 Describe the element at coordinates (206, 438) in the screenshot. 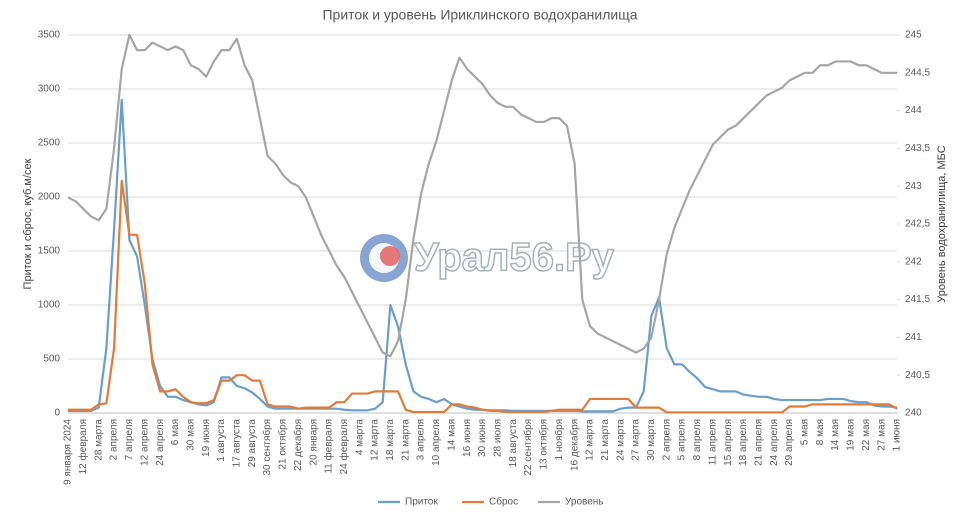

I see `x-tick-label: 19 июня` at that location.